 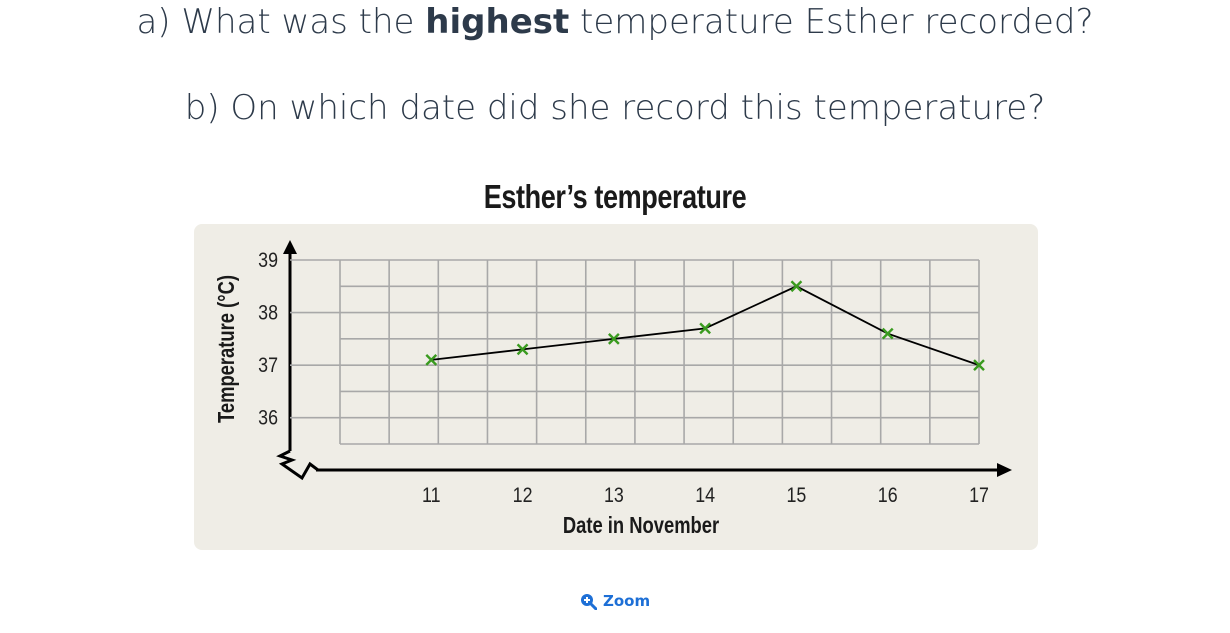 What do you see at coordinates (268, 418) in the screenshot?
I see `y-tick-label: 36` at bounding box center [268, 418].